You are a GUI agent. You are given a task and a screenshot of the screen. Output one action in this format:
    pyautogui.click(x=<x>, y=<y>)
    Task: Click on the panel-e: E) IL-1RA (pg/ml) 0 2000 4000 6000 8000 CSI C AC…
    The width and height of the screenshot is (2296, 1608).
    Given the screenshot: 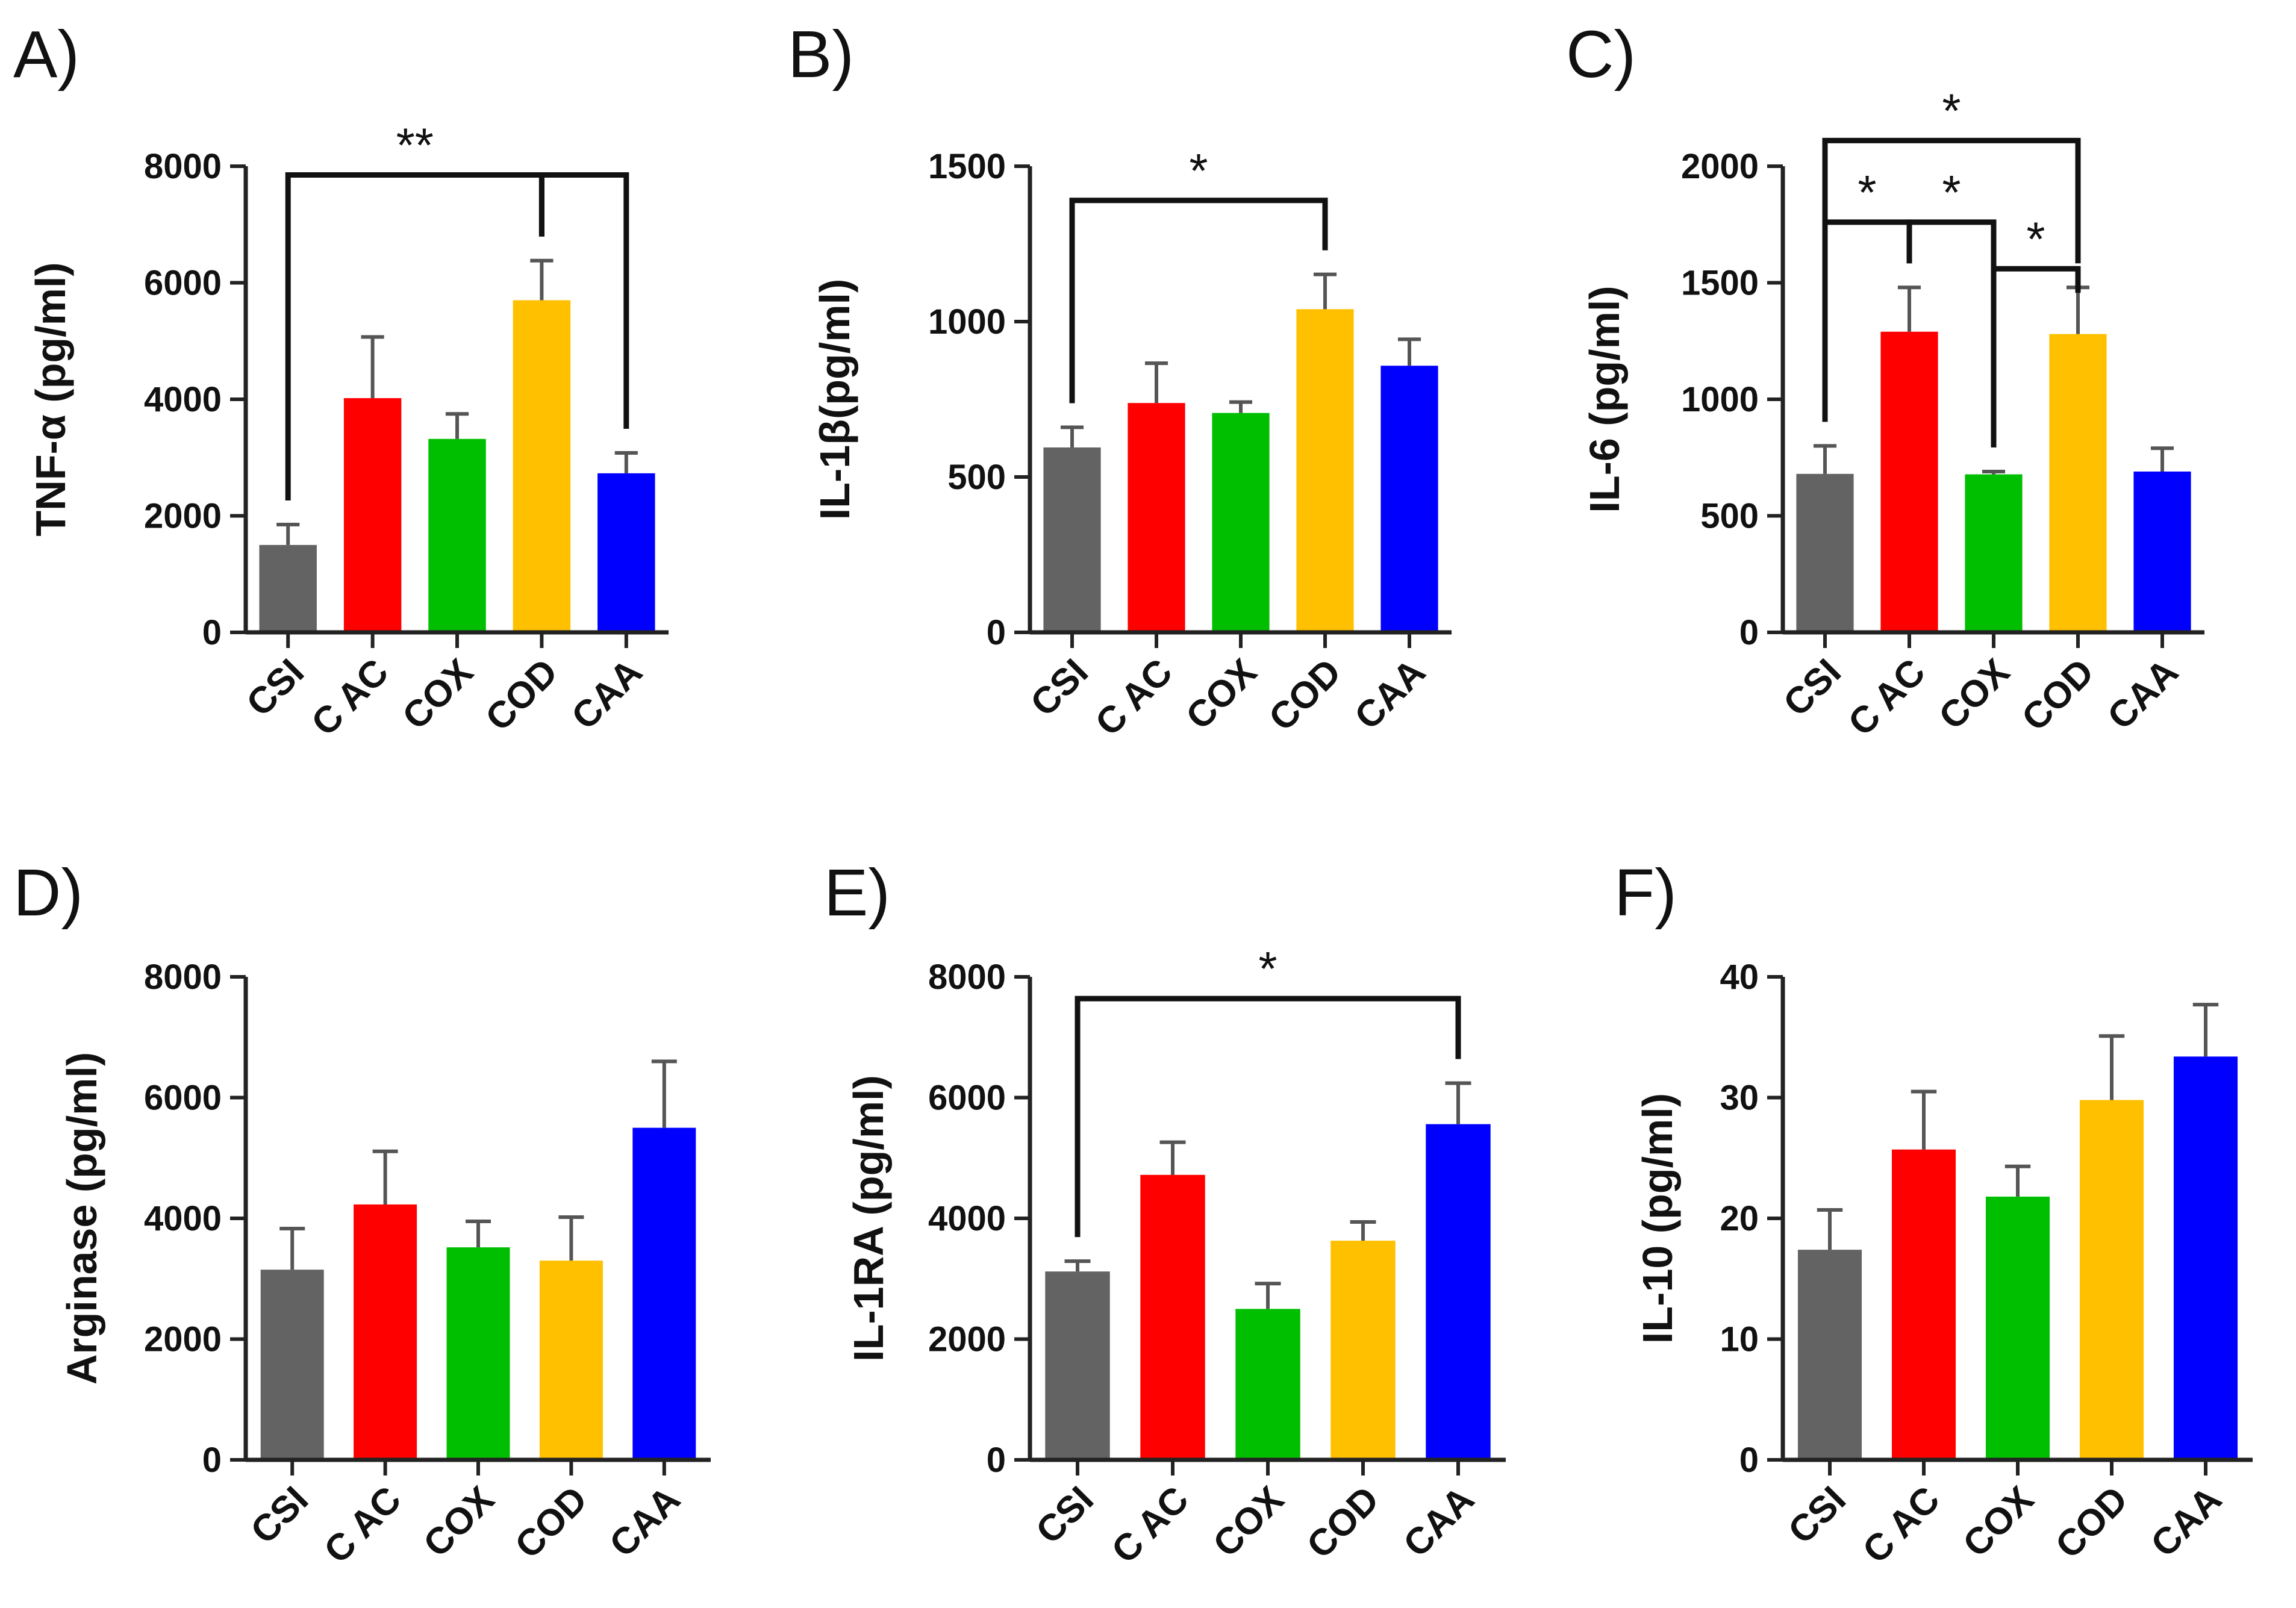 What is the action you would take?
    pyautogui.click(x=1165, y=1213)
    